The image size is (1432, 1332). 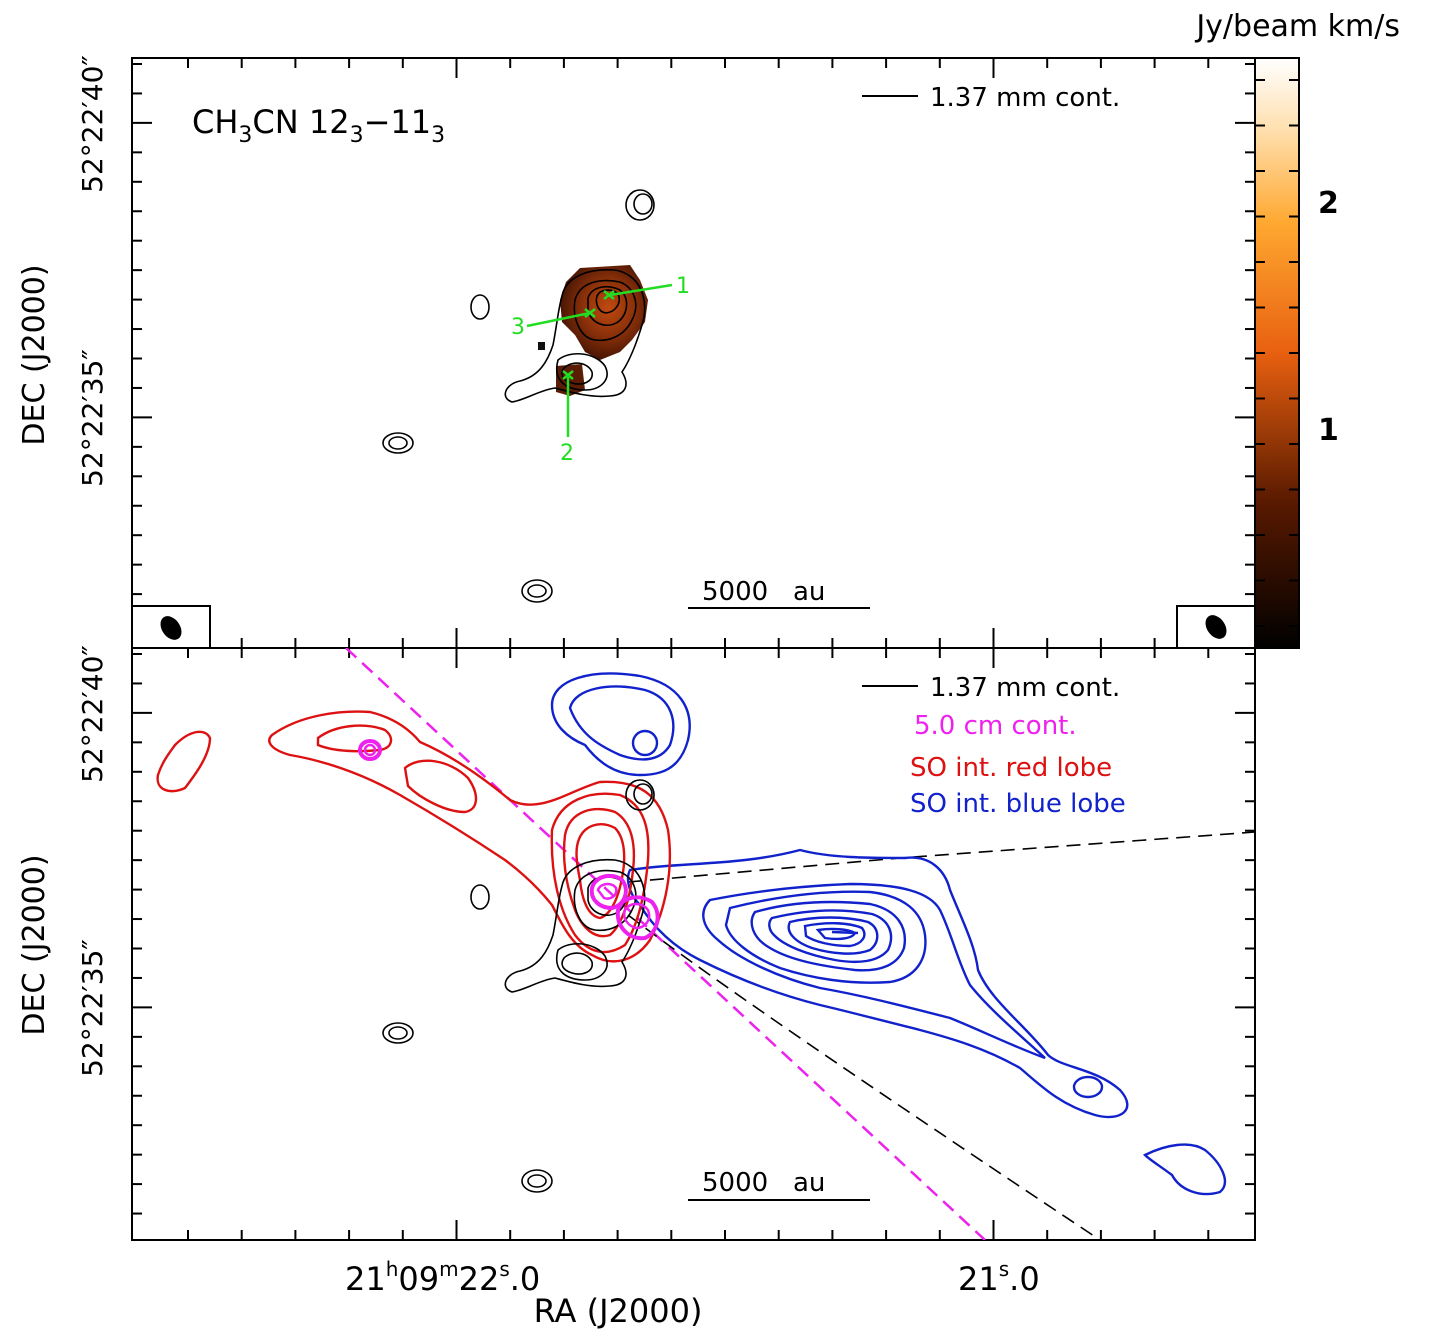 What do you see at coordinates (641, 290) in the screenshot?
I see `marker-1-arrow` at bounding box center [641, 290].